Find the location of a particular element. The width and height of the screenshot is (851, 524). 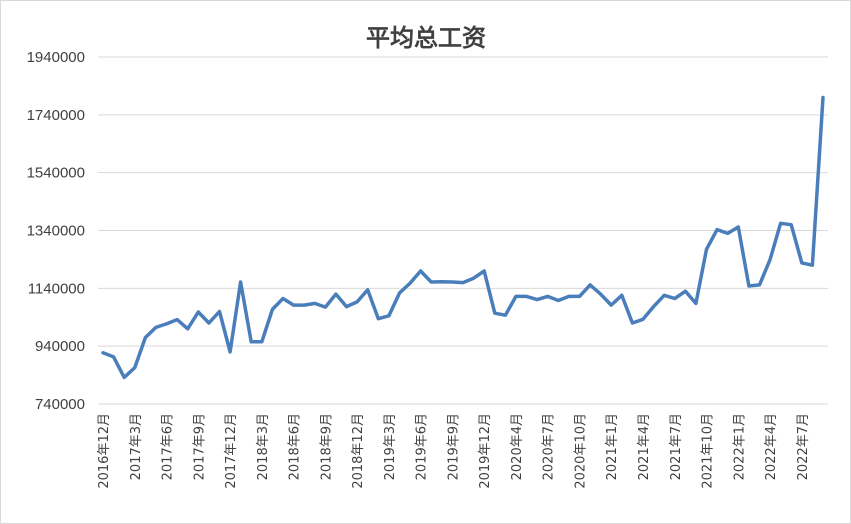

x-tick-label: 2021年7月 is located at coordinates (676, 446).